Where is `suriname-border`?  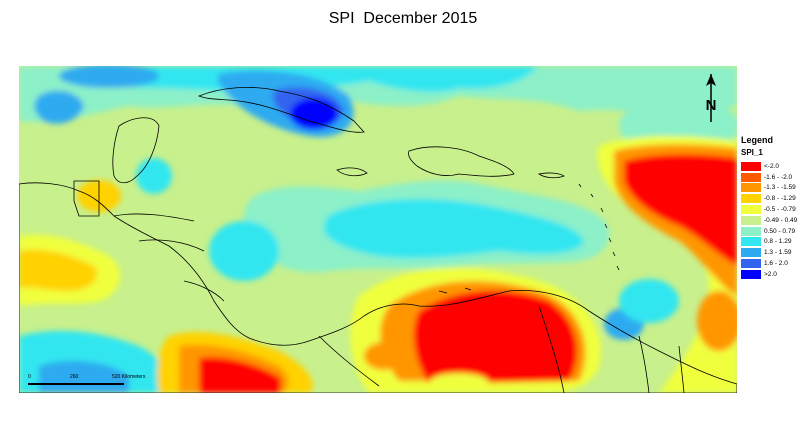
suriname-border is located at coordinates (681, 369).